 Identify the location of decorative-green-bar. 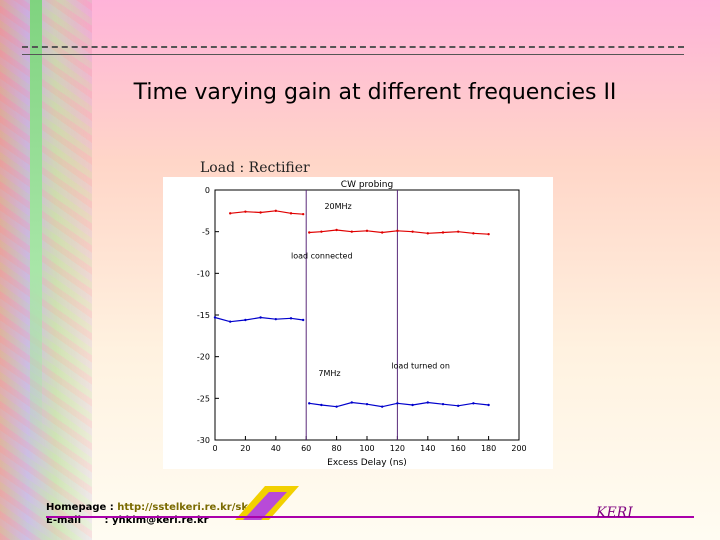
(36, 225).